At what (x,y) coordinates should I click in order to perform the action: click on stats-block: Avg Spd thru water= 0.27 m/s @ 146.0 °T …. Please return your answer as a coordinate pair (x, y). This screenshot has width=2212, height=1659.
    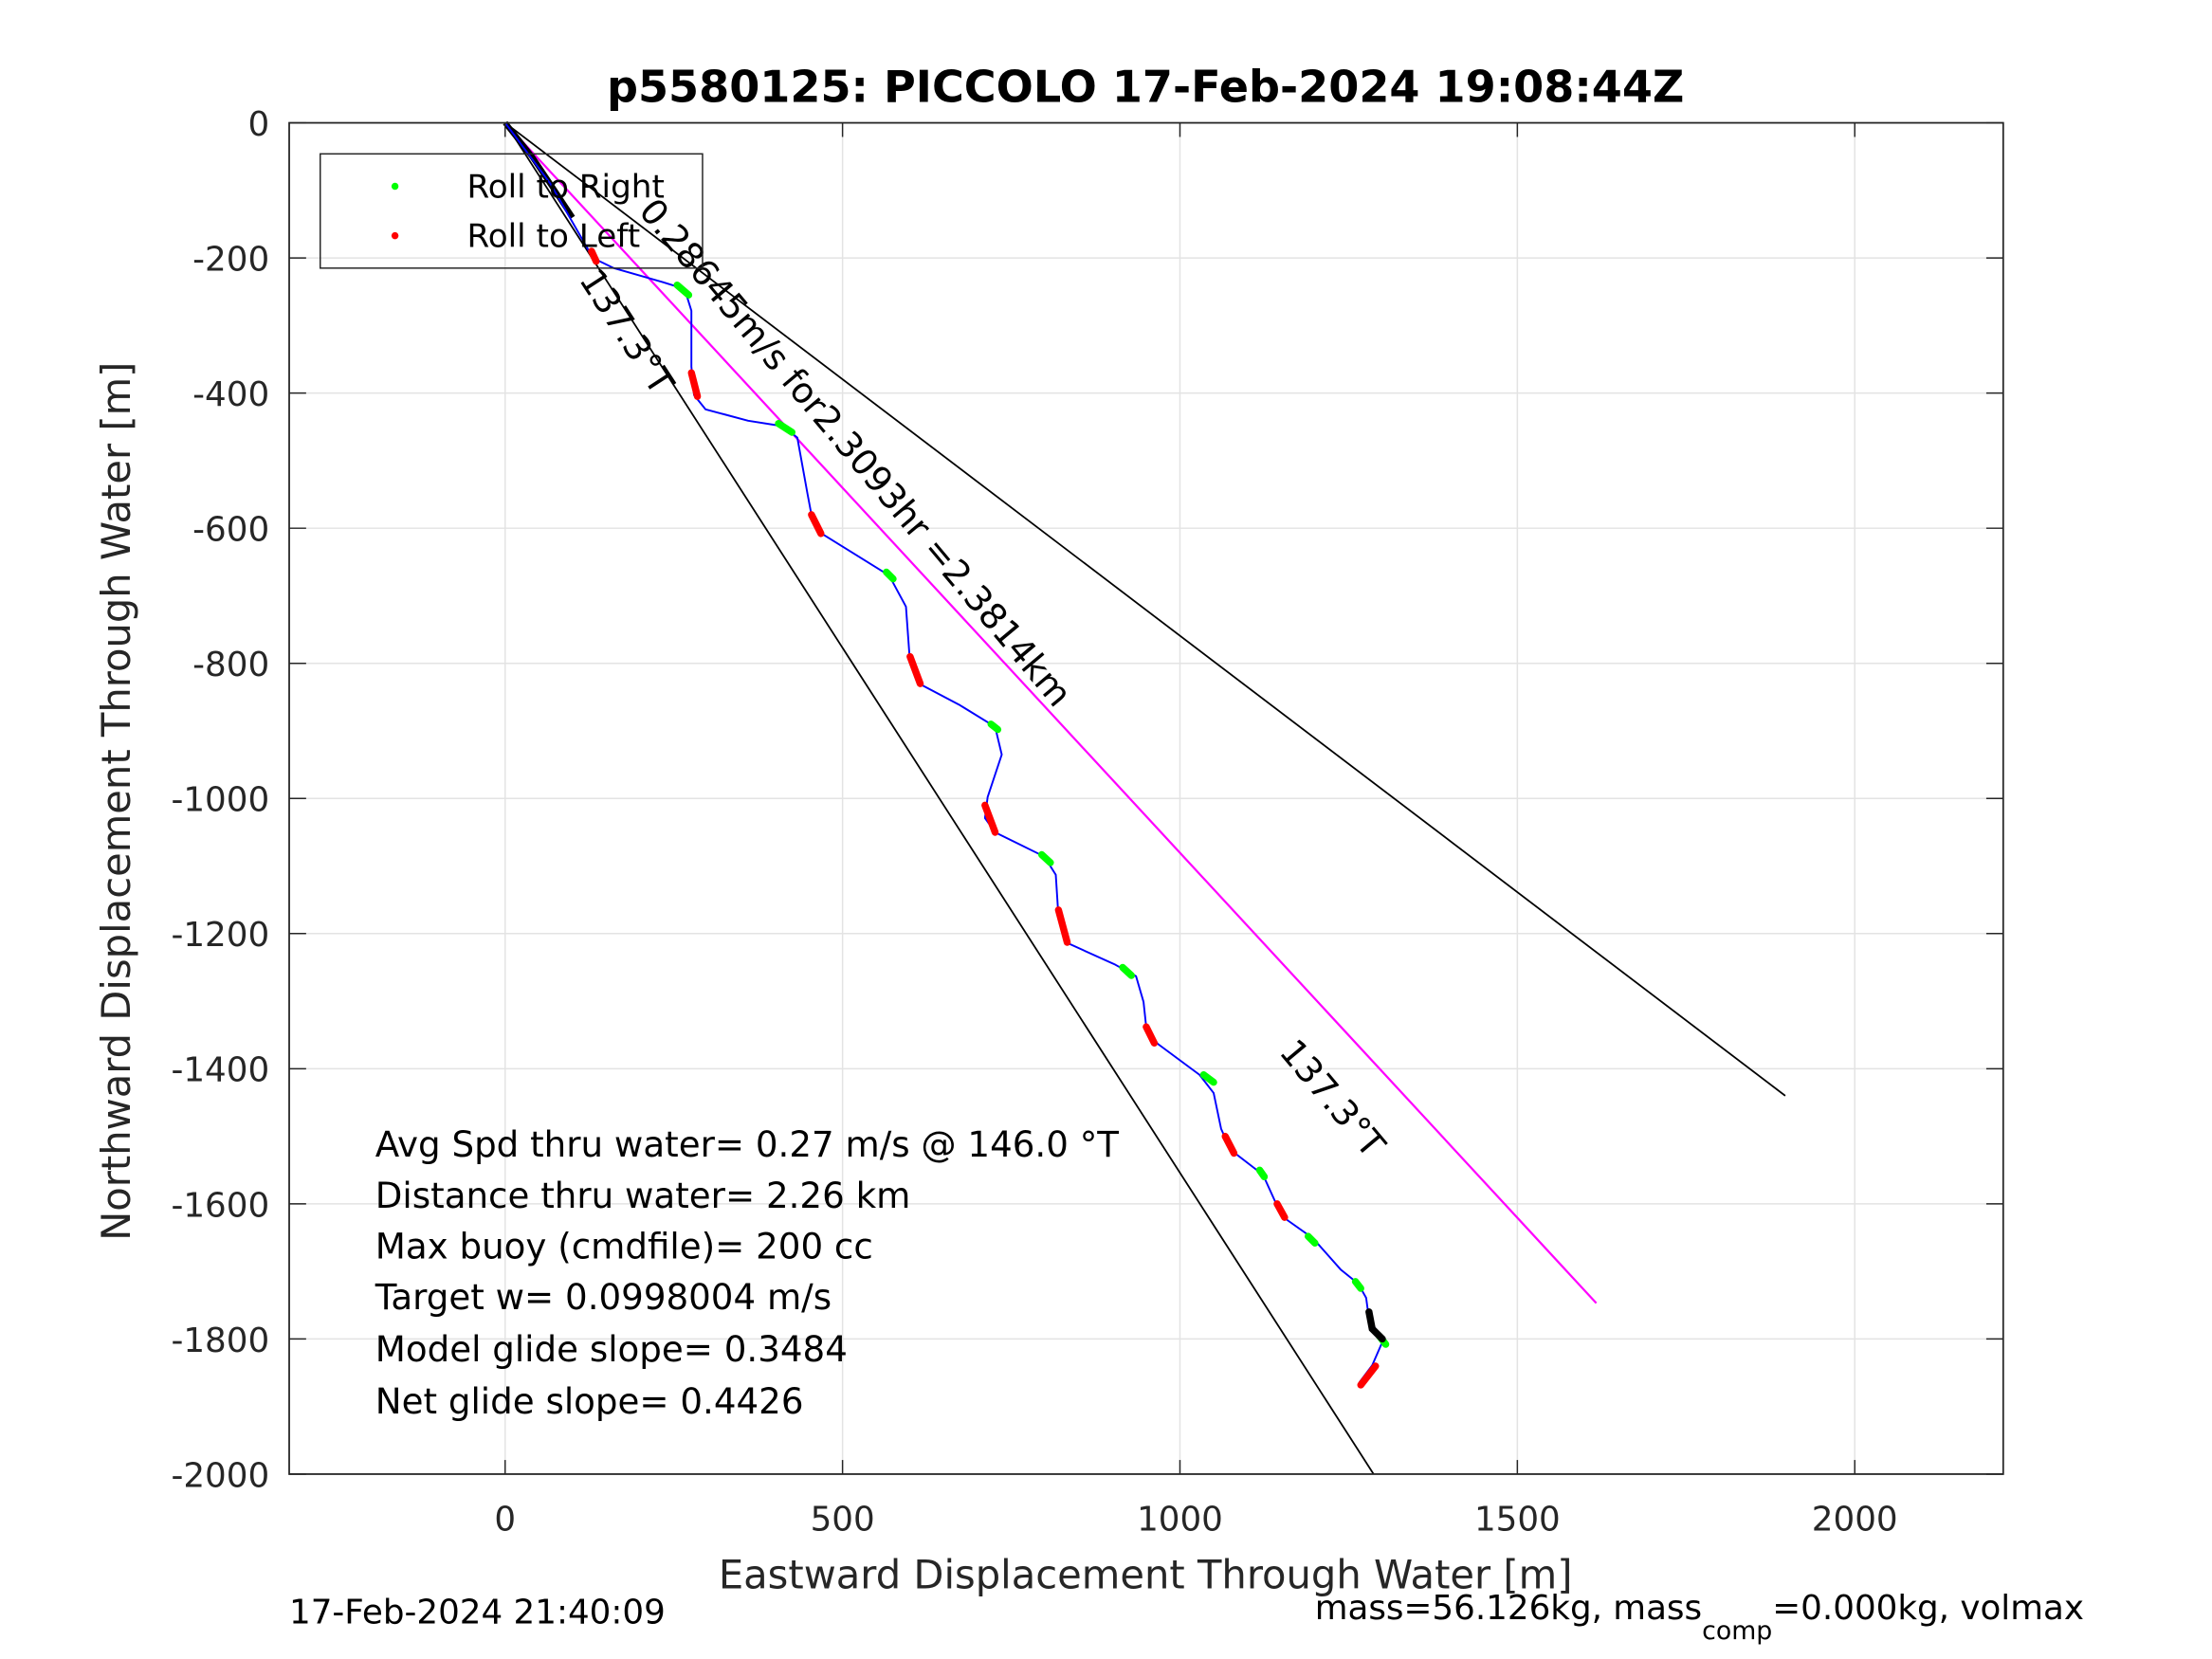
    Looking at the image, I should click on (747, 1272).